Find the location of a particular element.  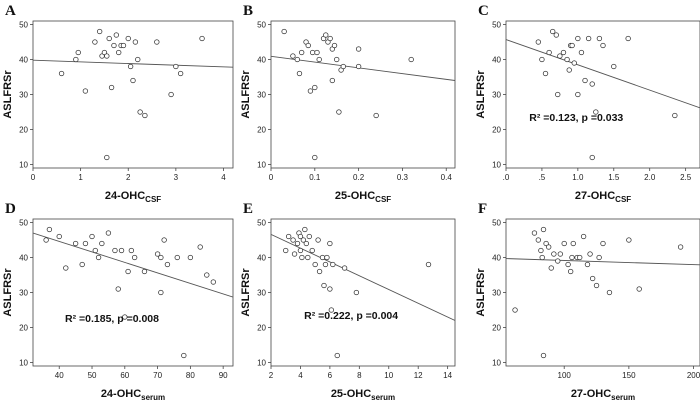

x-tick-label: 12 is located at coordinates (418, 375).